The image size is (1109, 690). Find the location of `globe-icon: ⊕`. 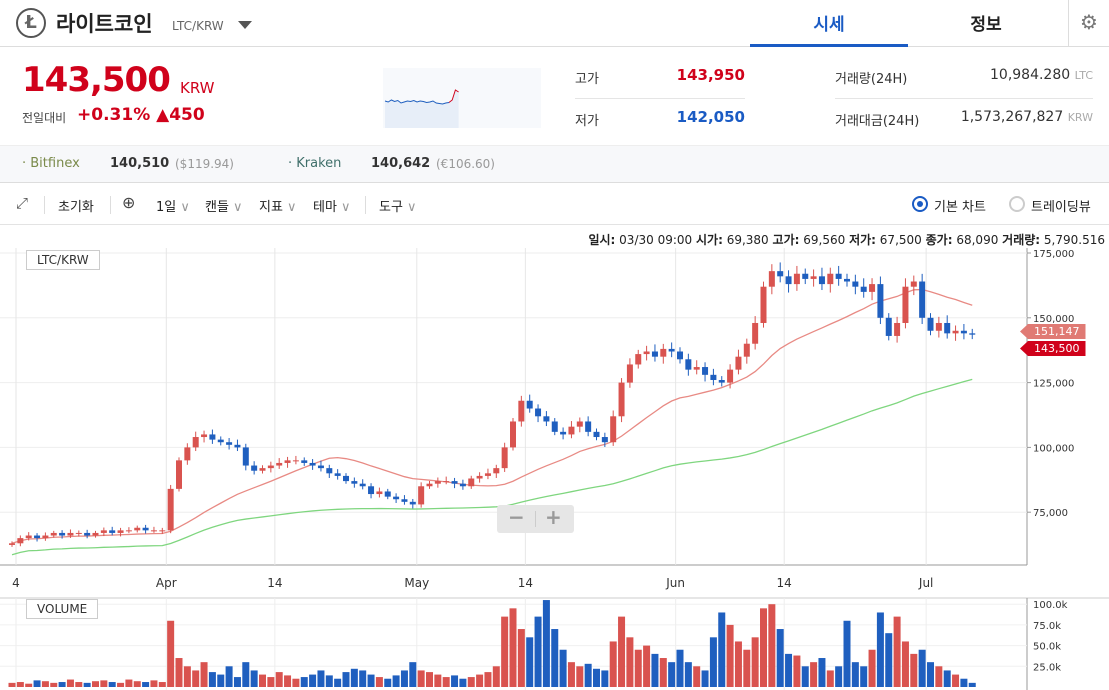

globe-icon: ⊕ is located at coordinates (129, 202).